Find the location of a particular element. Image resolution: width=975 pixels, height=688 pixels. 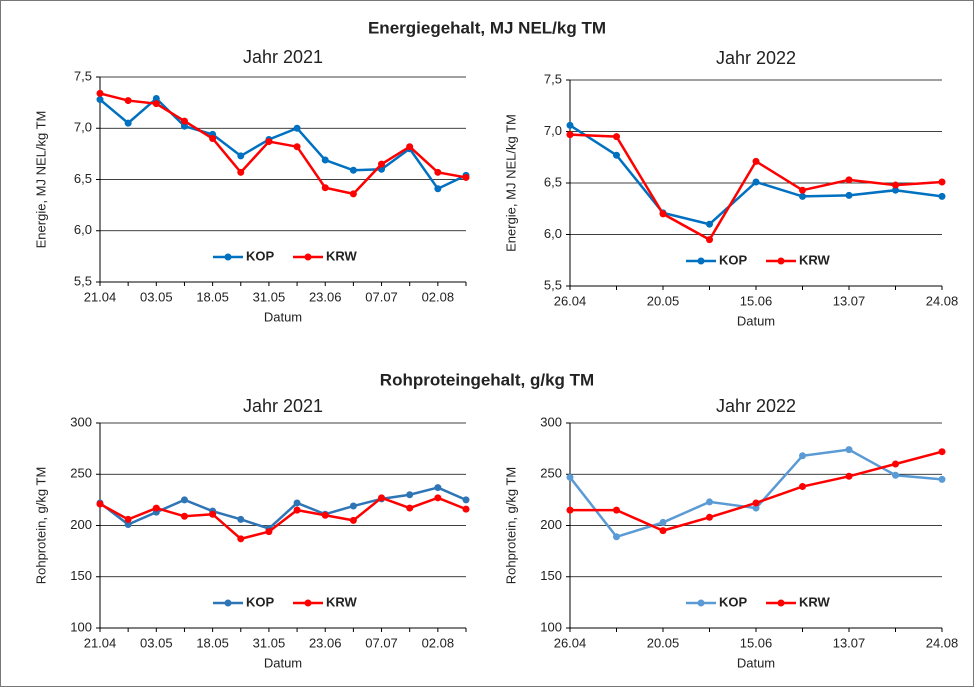

series-line is located at coordinates (283, 144).